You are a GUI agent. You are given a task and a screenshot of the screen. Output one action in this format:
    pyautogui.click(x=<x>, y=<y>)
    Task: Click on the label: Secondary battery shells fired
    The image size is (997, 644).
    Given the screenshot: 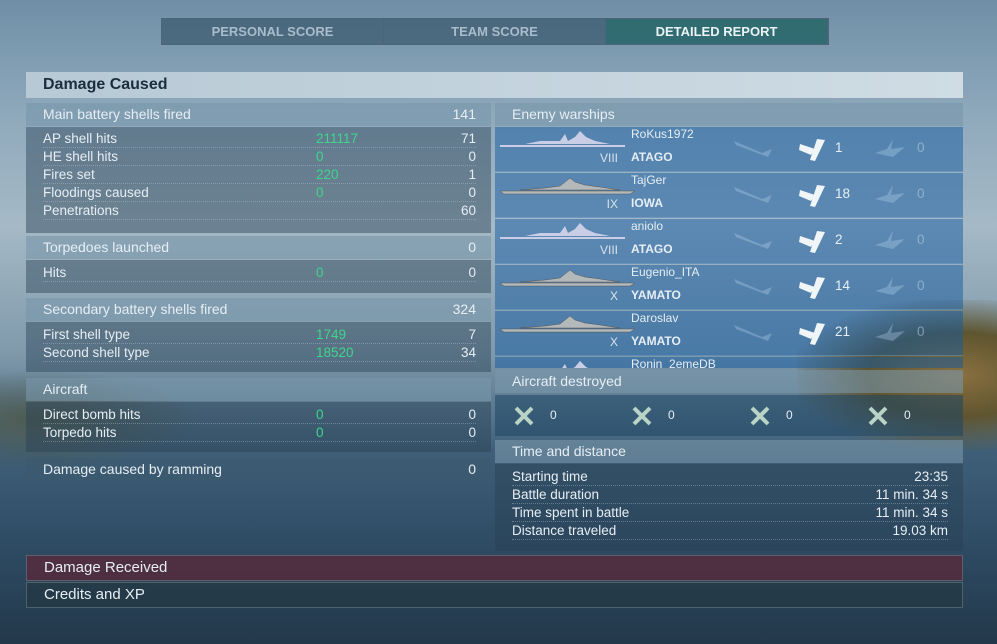 What is the action you would take?
    pyautogui.click(x=135, y=309)
    